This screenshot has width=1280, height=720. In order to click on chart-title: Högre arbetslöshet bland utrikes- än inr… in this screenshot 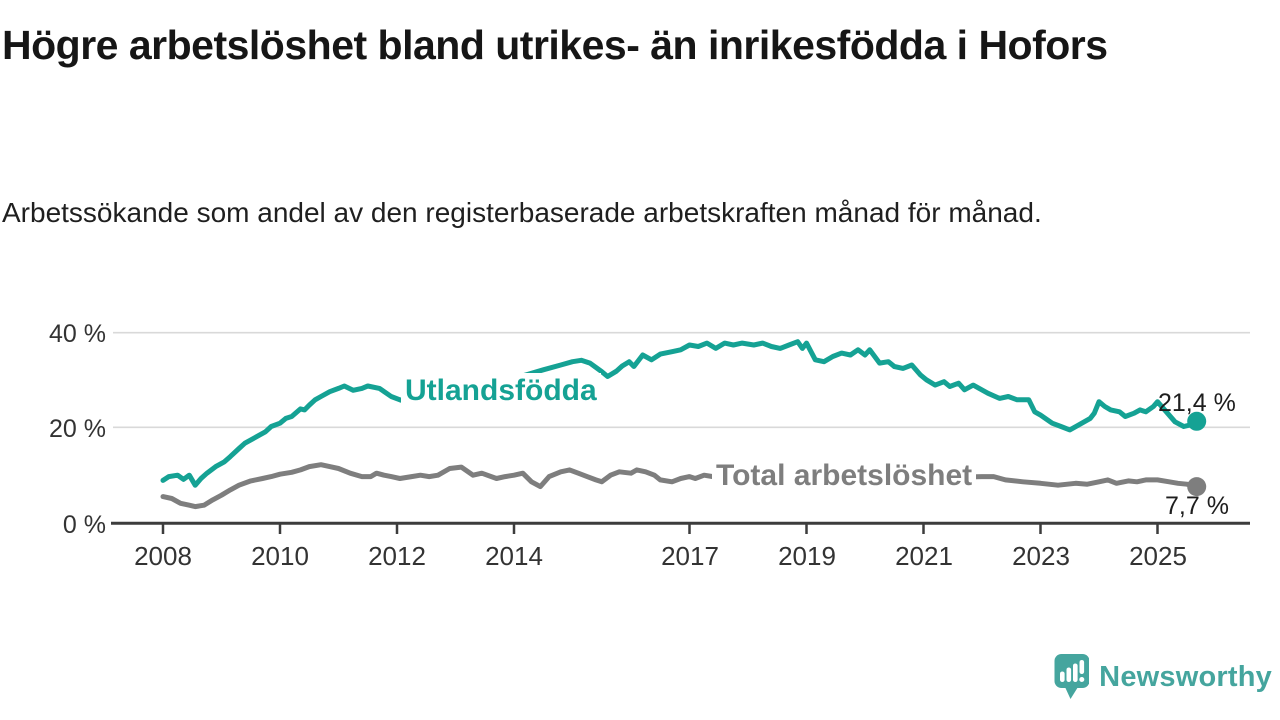, I will do `click(555, 45)`.